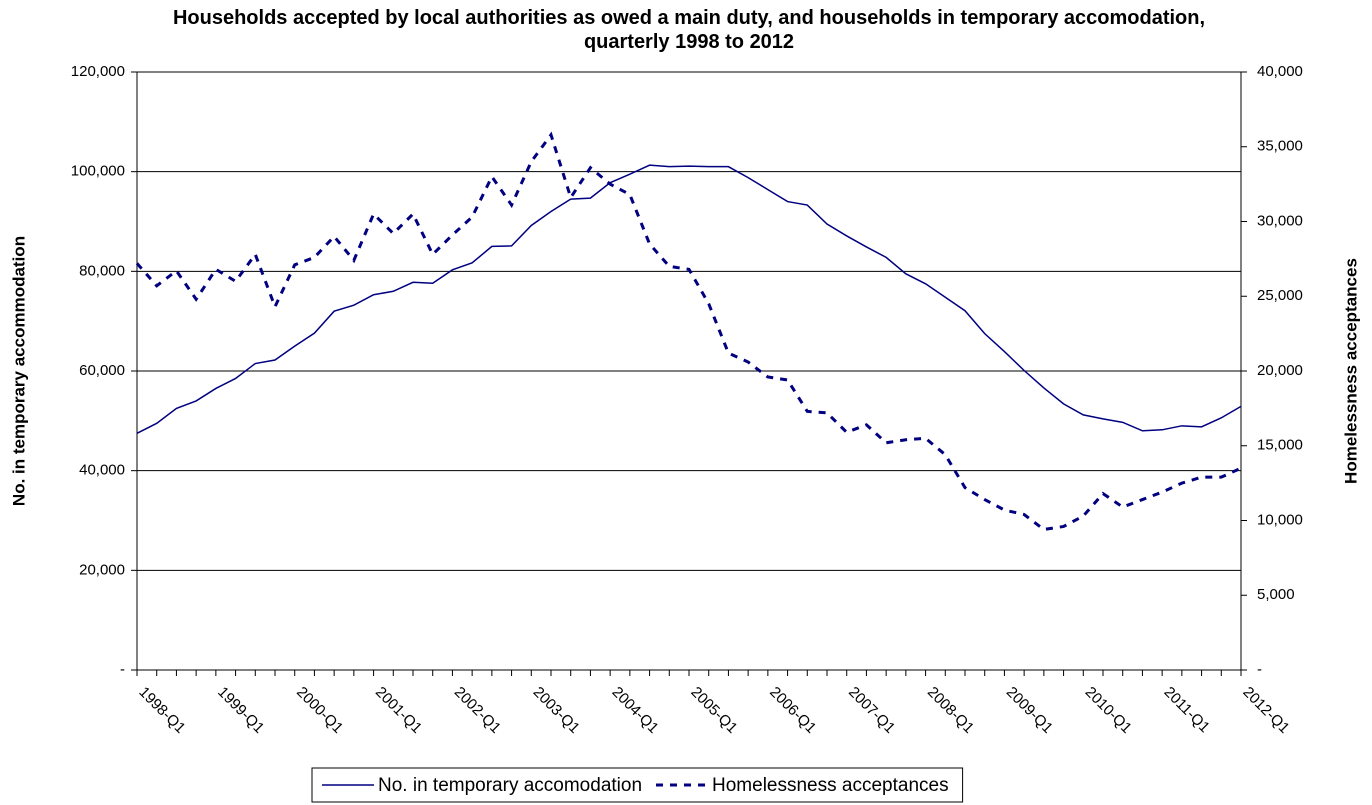 This screenshot has width=1372, height=805. I want to click on x-tick-label: 2006-Q1, so click(792, 710).